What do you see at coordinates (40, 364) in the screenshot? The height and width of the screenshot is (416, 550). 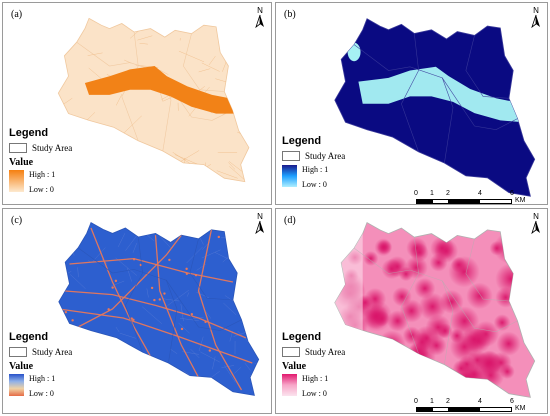 I see `legend-c: Legend Study Area Value High : 1 Low : 0` at bounding box center [40, 364].